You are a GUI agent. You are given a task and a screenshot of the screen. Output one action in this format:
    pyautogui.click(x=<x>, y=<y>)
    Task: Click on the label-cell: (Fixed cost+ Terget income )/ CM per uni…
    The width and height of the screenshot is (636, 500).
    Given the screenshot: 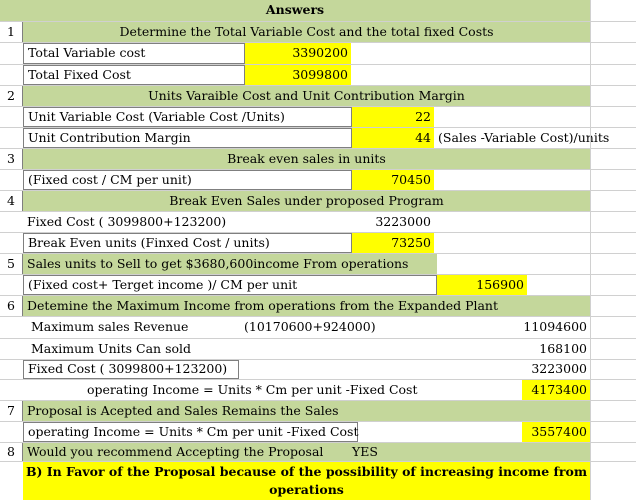 What is the action you would take?
    pyautogui.click(x=230, y=285)
    